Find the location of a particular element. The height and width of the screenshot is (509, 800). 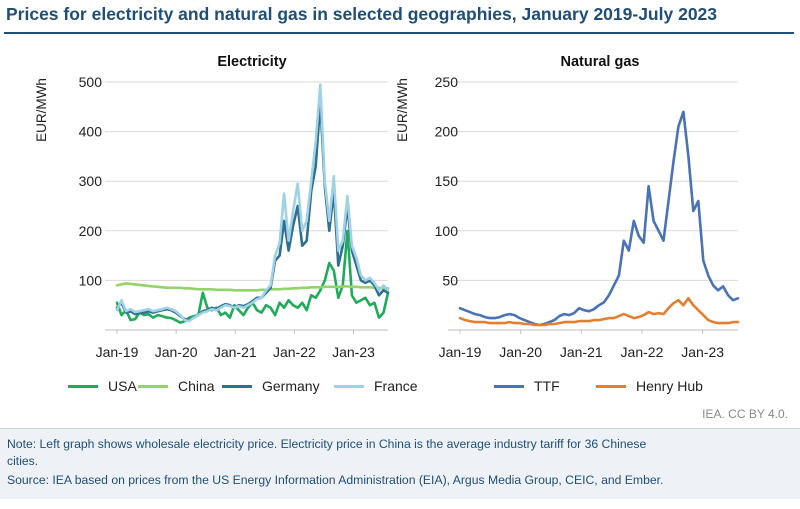

x-tick-label-electricity-3: Jan-22 is located at coordinates (294, 352).